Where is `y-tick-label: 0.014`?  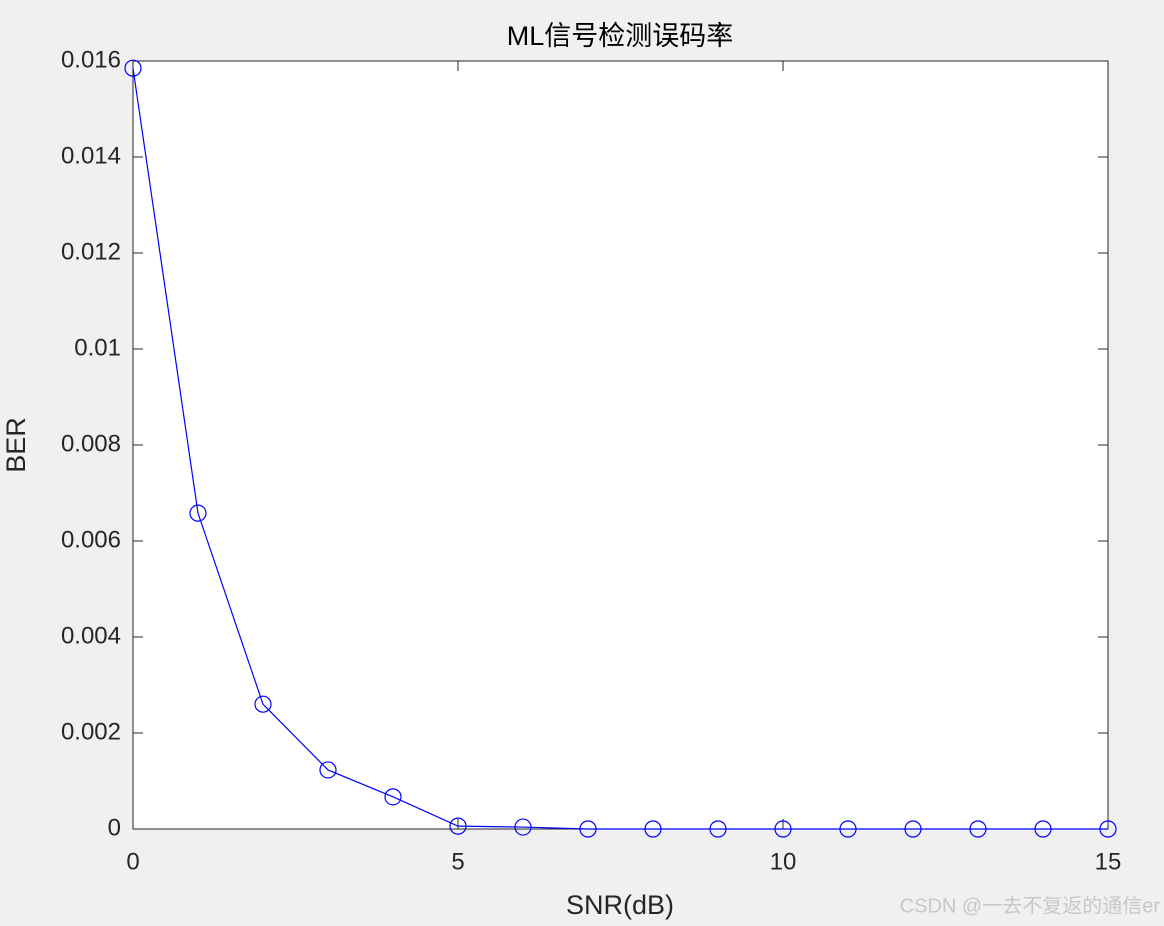 y-tick-label: 0.014 is located at coordinates (91, 155).